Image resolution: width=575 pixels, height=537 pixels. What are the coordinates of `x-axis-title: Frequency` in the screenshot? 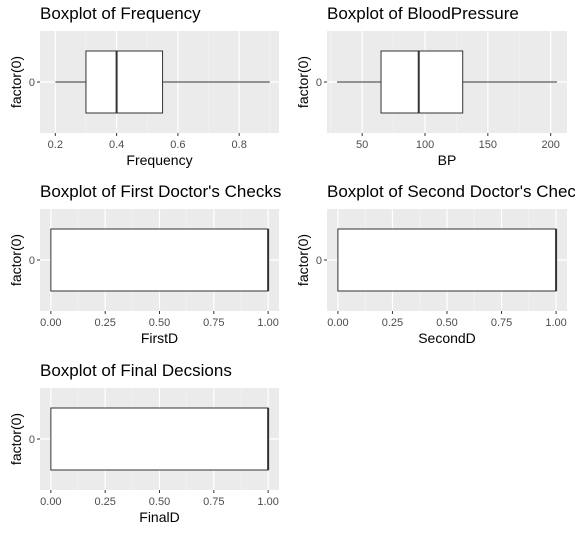 It's located at (159, 160).